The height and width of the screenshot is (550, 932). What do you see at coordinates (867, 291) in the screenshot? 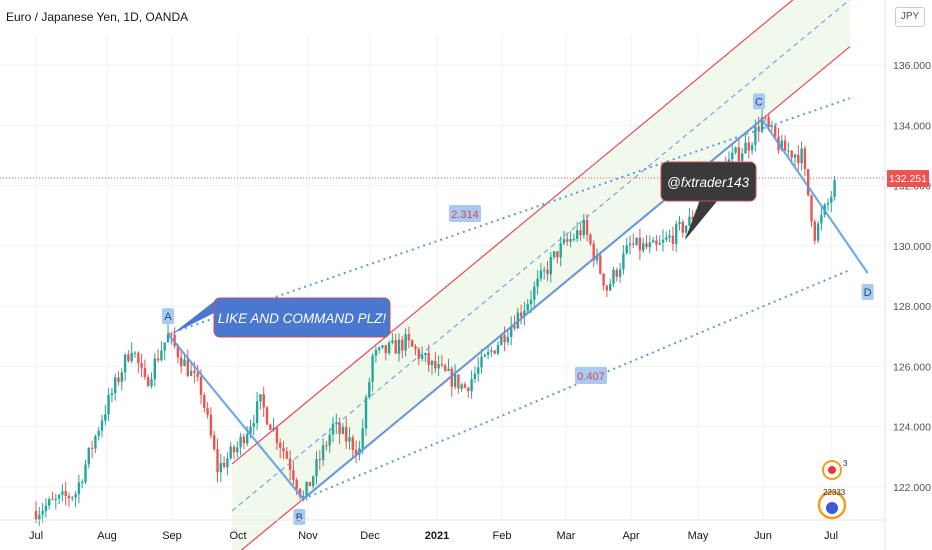
I see `point-d-box` at bounding box center [867, 291].